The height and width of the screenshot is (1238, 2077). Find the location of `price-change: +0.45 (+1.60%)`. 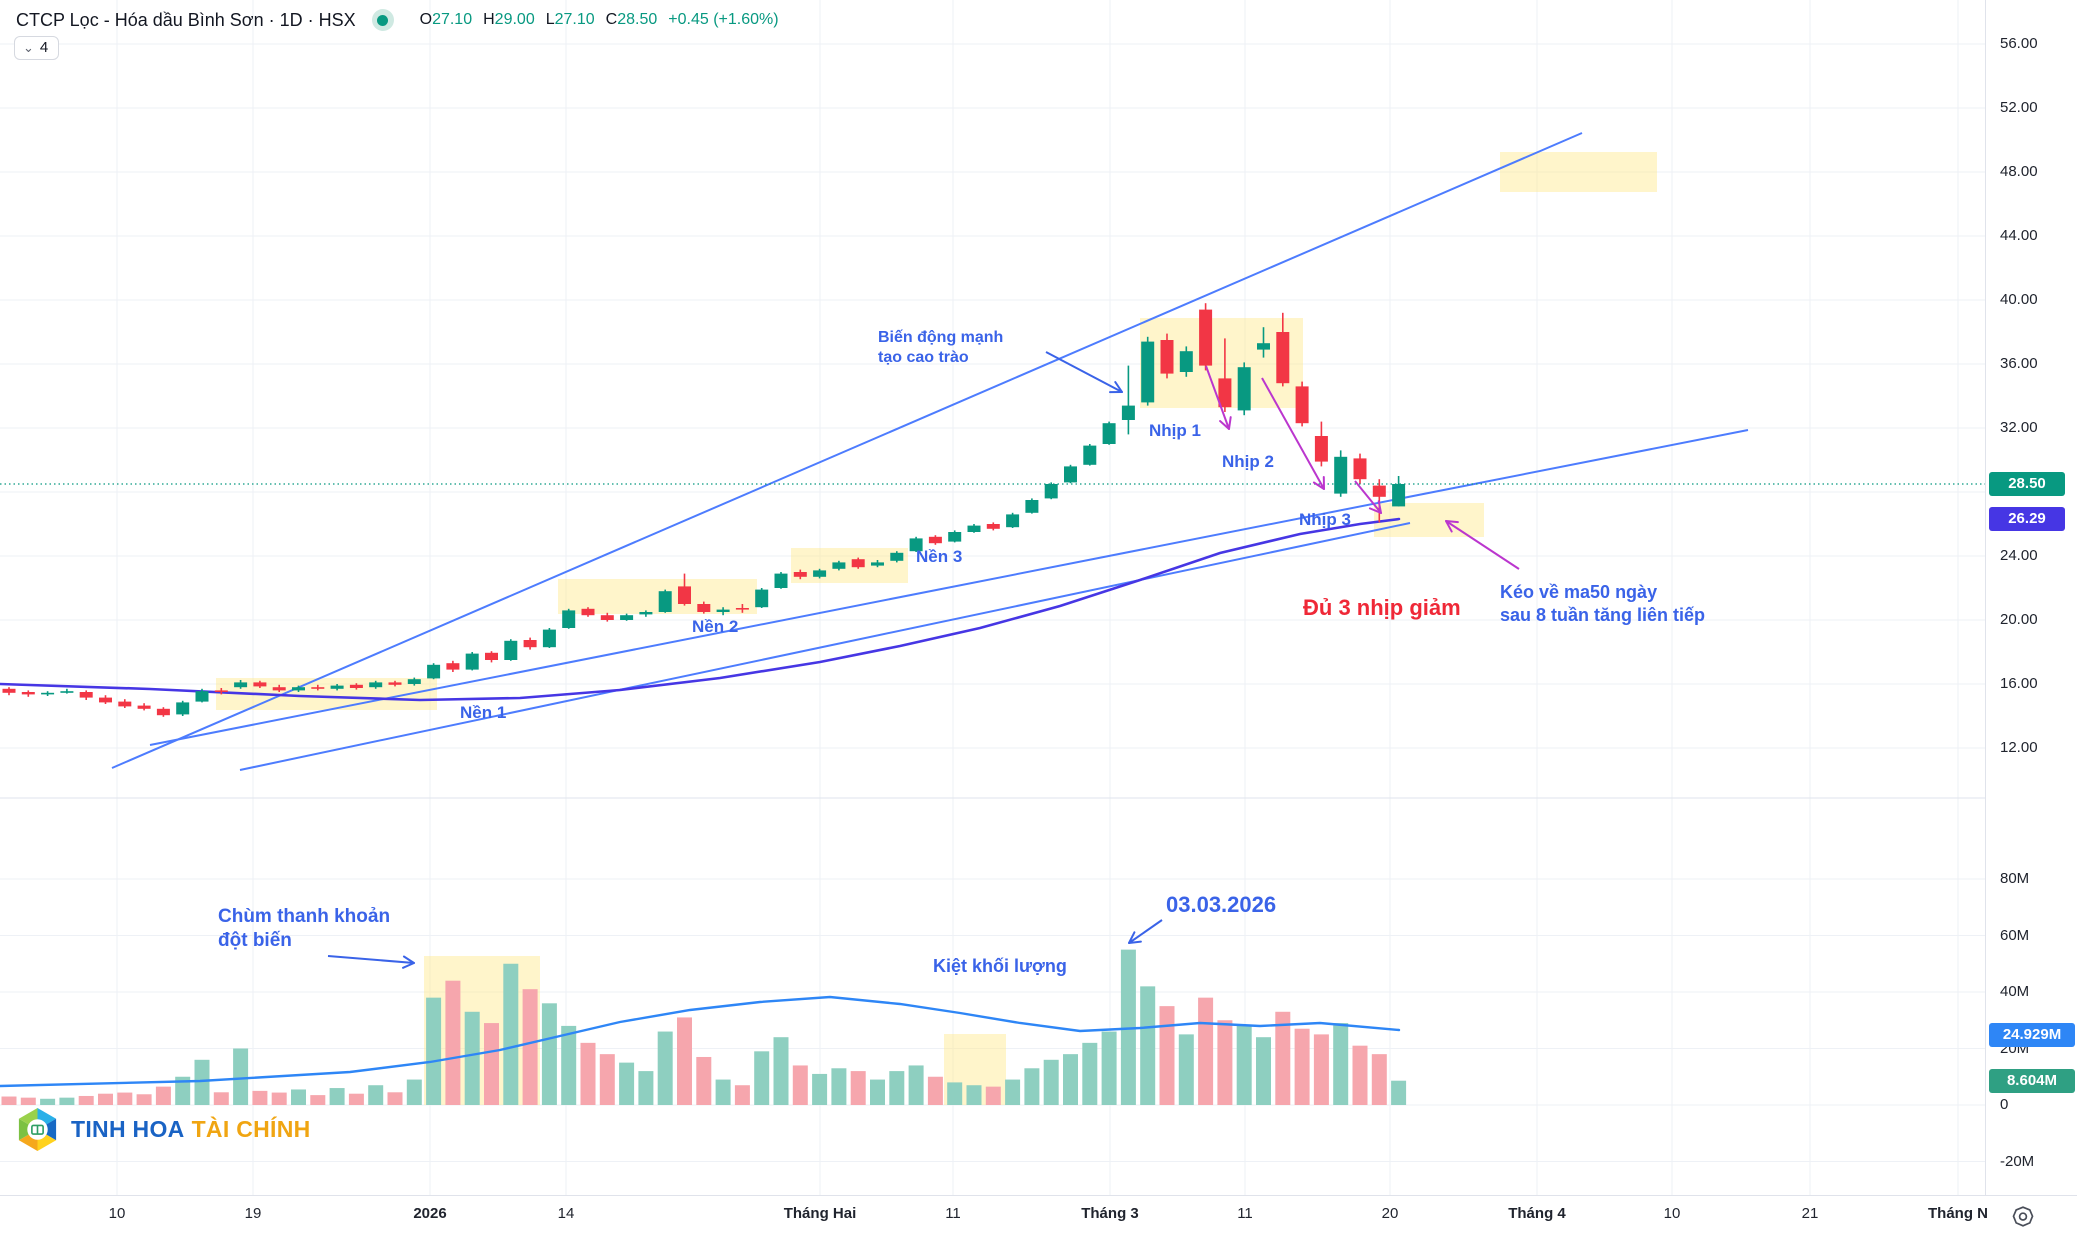

price-change: +0.45 (+1.60%) is located at coordinates (723, 19).